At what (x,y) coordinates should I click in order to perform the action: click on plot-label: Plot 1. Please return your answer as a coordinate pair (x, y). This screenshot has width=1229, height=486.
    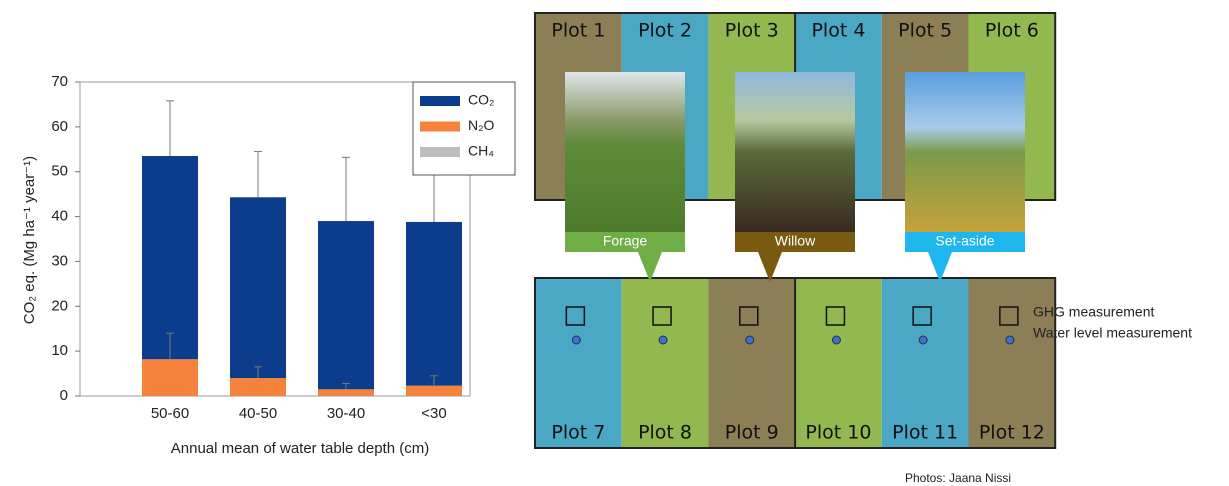
    Looking at the image, I should click on (578, 31).